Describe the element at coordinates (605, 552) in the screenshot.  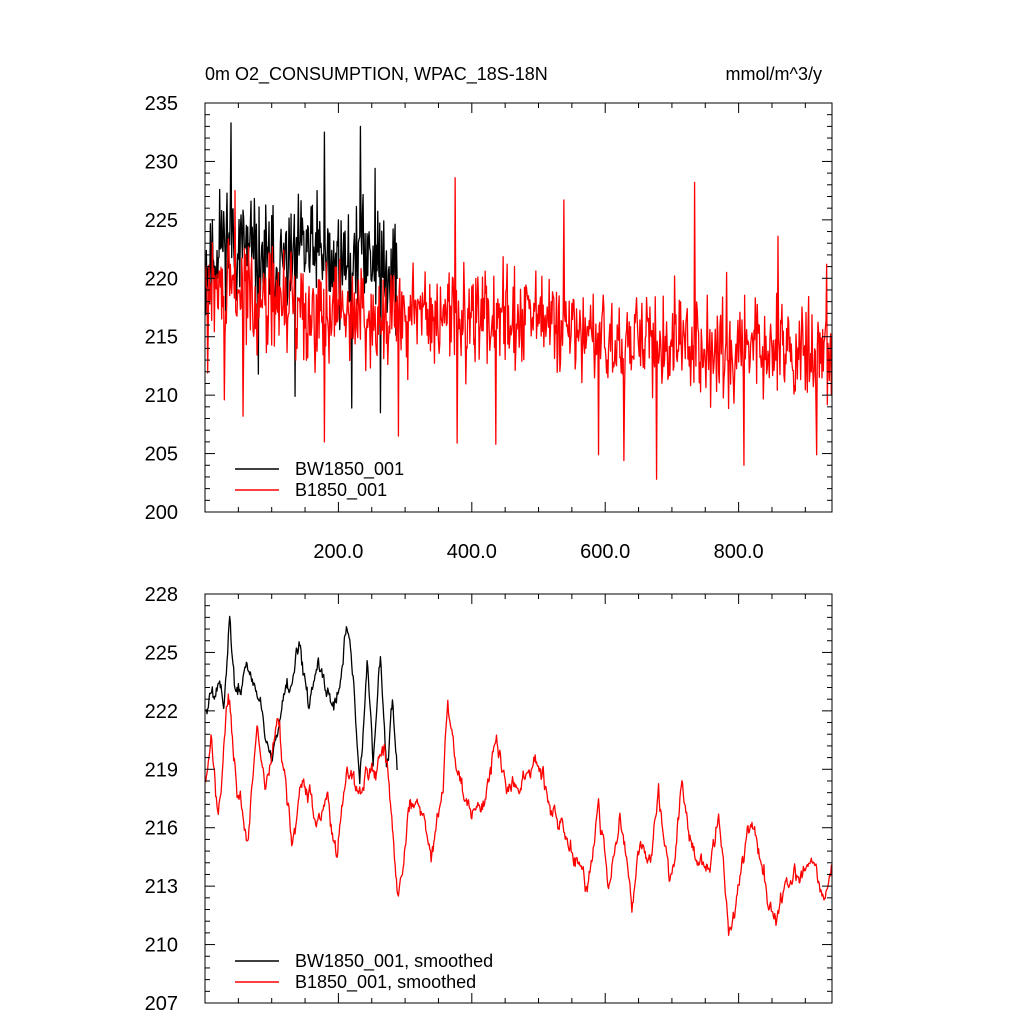
I see `x-tick-label: 600.0` at that location.